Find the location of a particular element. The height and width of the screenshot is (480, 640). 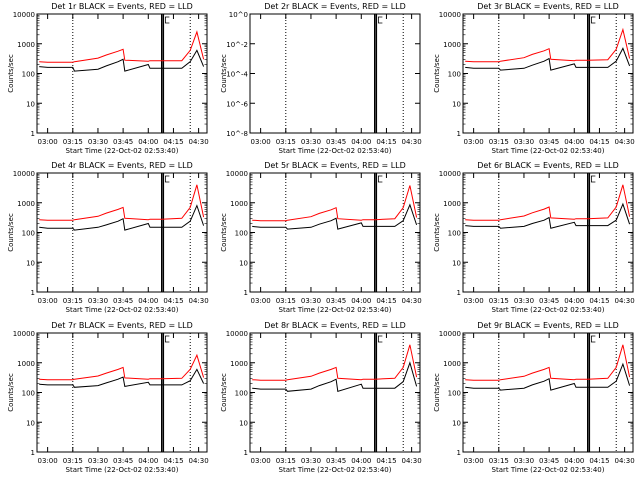

panel-title: Det 5r BLACK = Events, RED = LLD is located at coordinates (335, 165).